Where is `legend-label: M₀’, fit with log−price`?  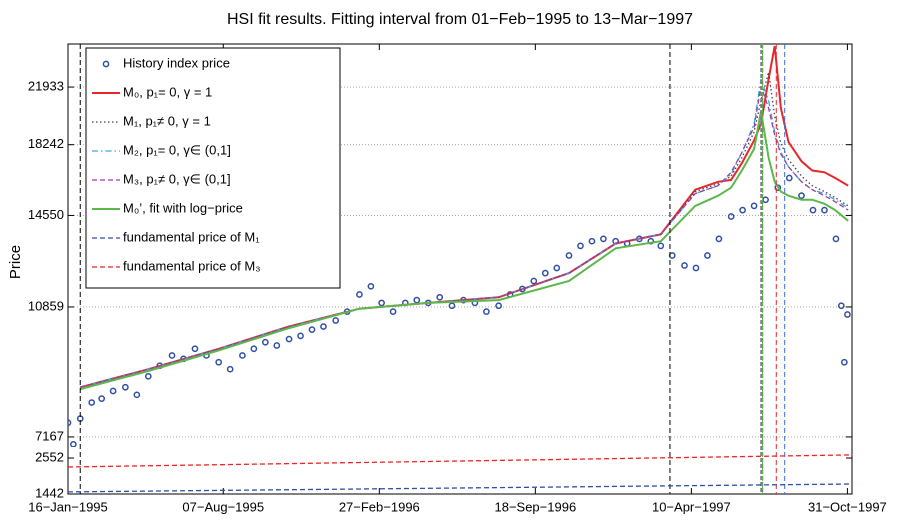
legend-label: M₀’, fit with log−price is located at coordinates (183, 207).